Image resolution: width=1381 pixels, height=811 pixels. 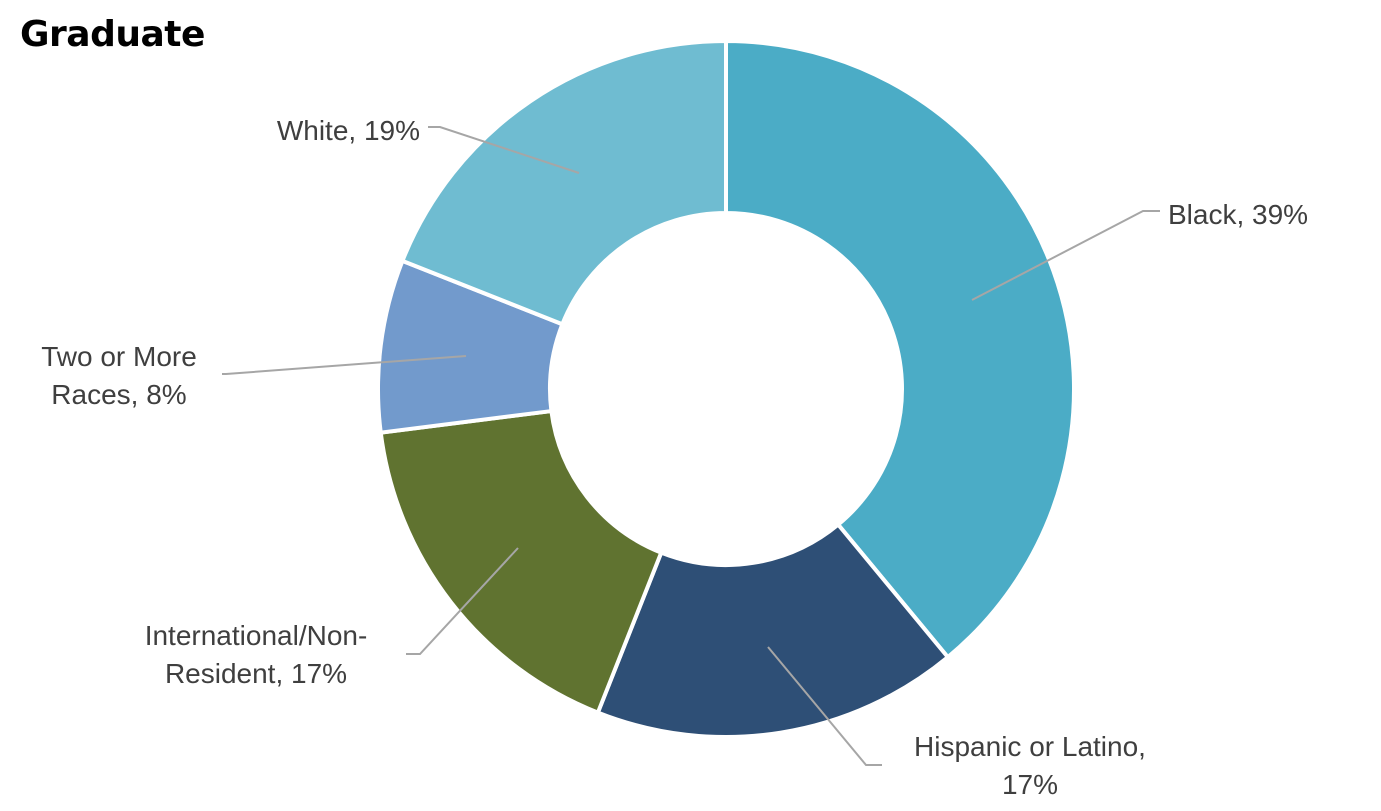 I want to click on slice-white, so click(x=564, y=183).